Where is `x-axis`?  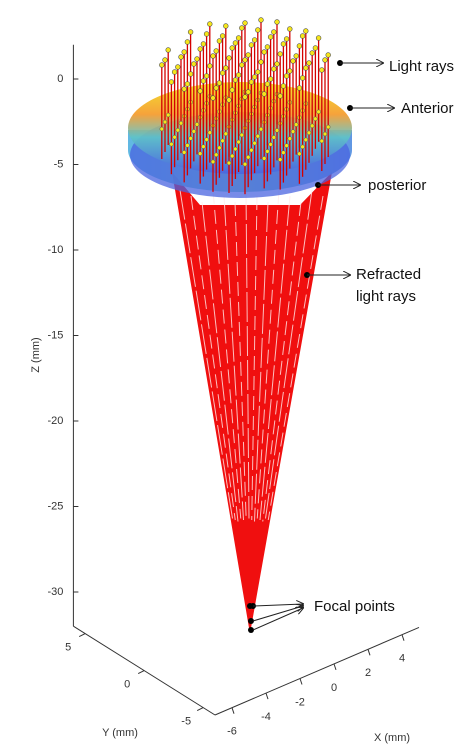 x-axis is located at coordinates (317, 671).